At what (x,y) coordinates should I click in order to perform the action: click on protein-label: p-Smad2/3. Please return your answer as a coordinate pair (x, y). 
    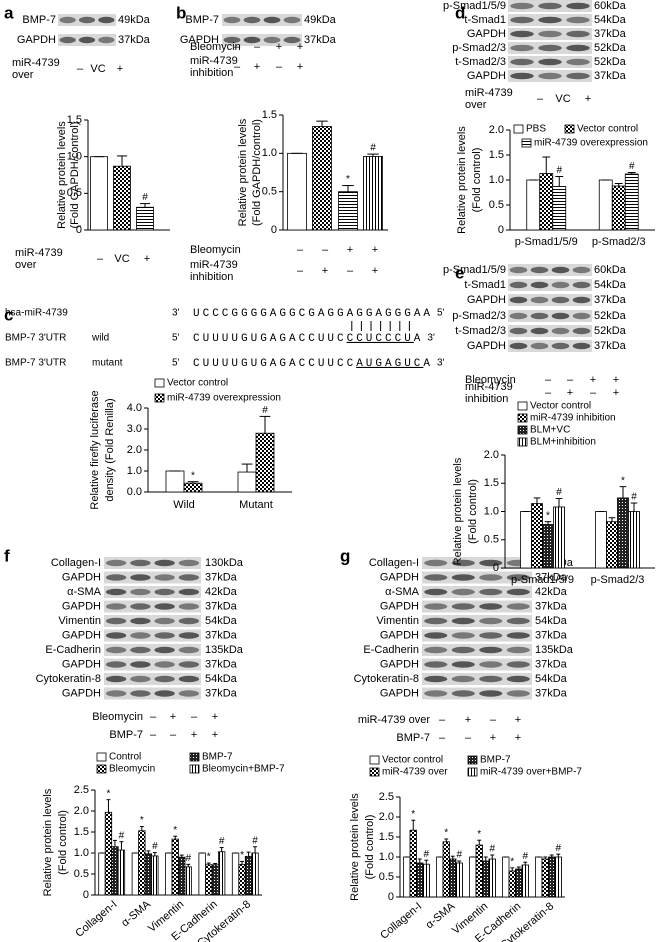
    Looking at the image, I should click on (479, 316).